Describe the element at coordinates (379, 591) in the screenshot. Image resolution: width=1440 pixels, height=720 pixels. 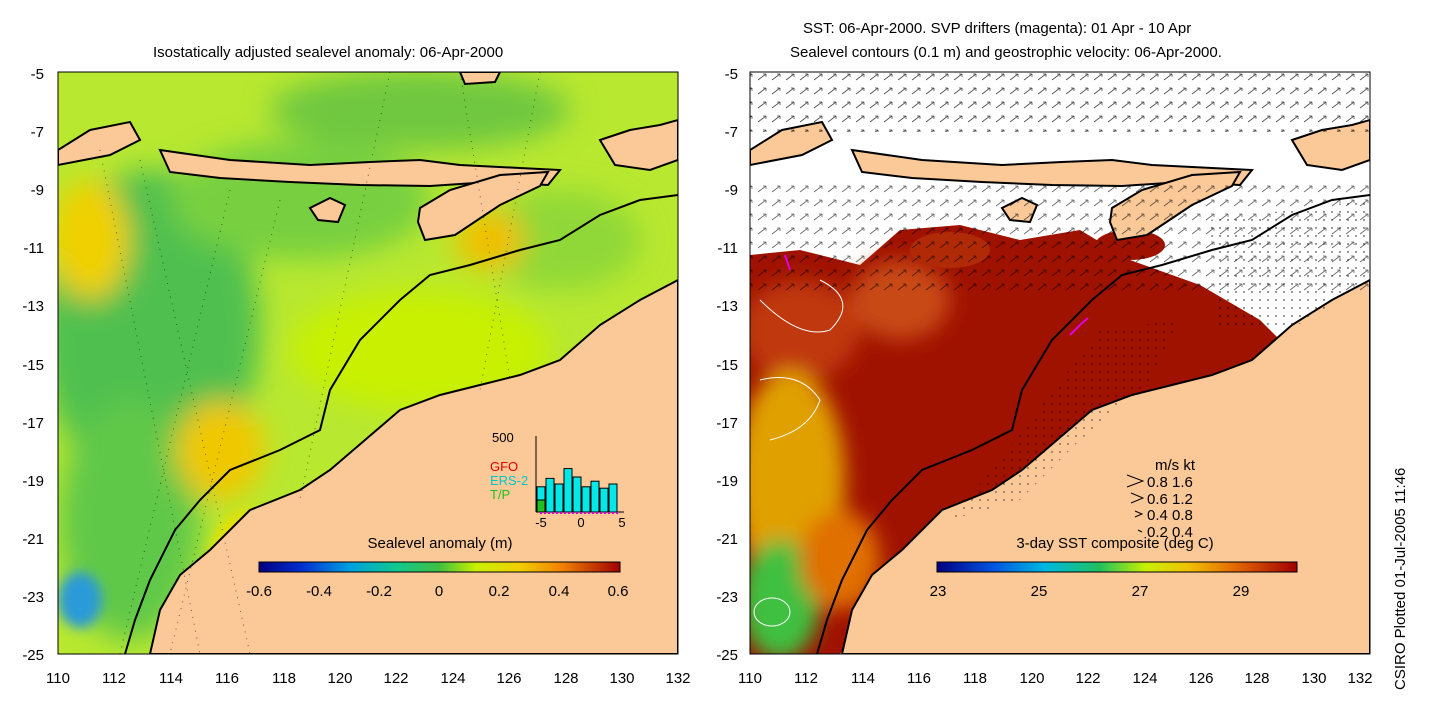
I see `left-cbar-tick: -0.2` at that location.